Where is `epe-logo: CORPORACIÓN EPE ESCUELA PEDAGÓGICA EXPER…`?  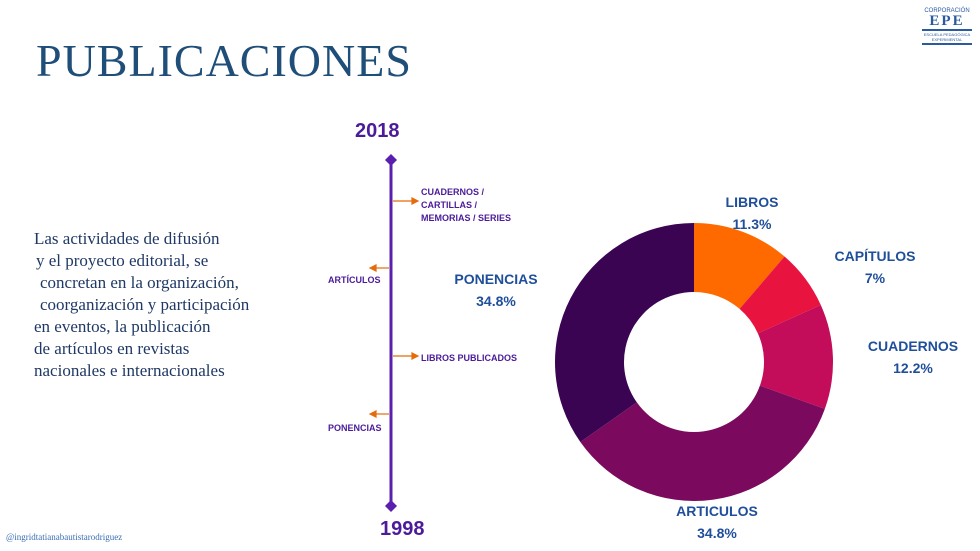 epe-logo: CORPORACIÓN EPE ESCUELA PEDAGÓGICA EXPER… is located at coordinates (947, 27).